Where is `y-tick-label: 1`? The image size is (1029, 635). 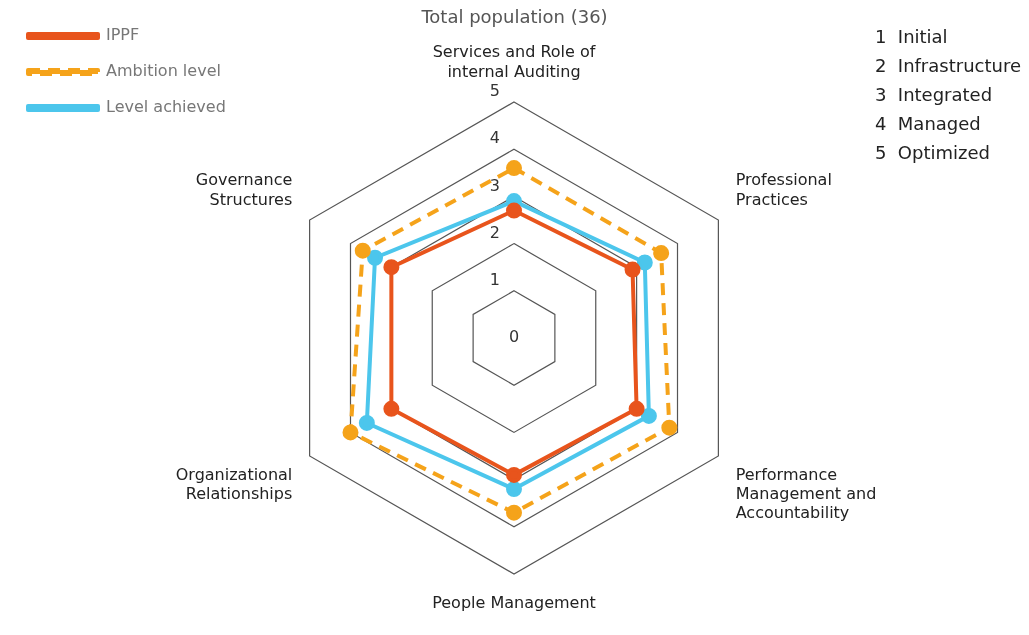 y-tick-label: 1 is located at coordinates (494, 279).